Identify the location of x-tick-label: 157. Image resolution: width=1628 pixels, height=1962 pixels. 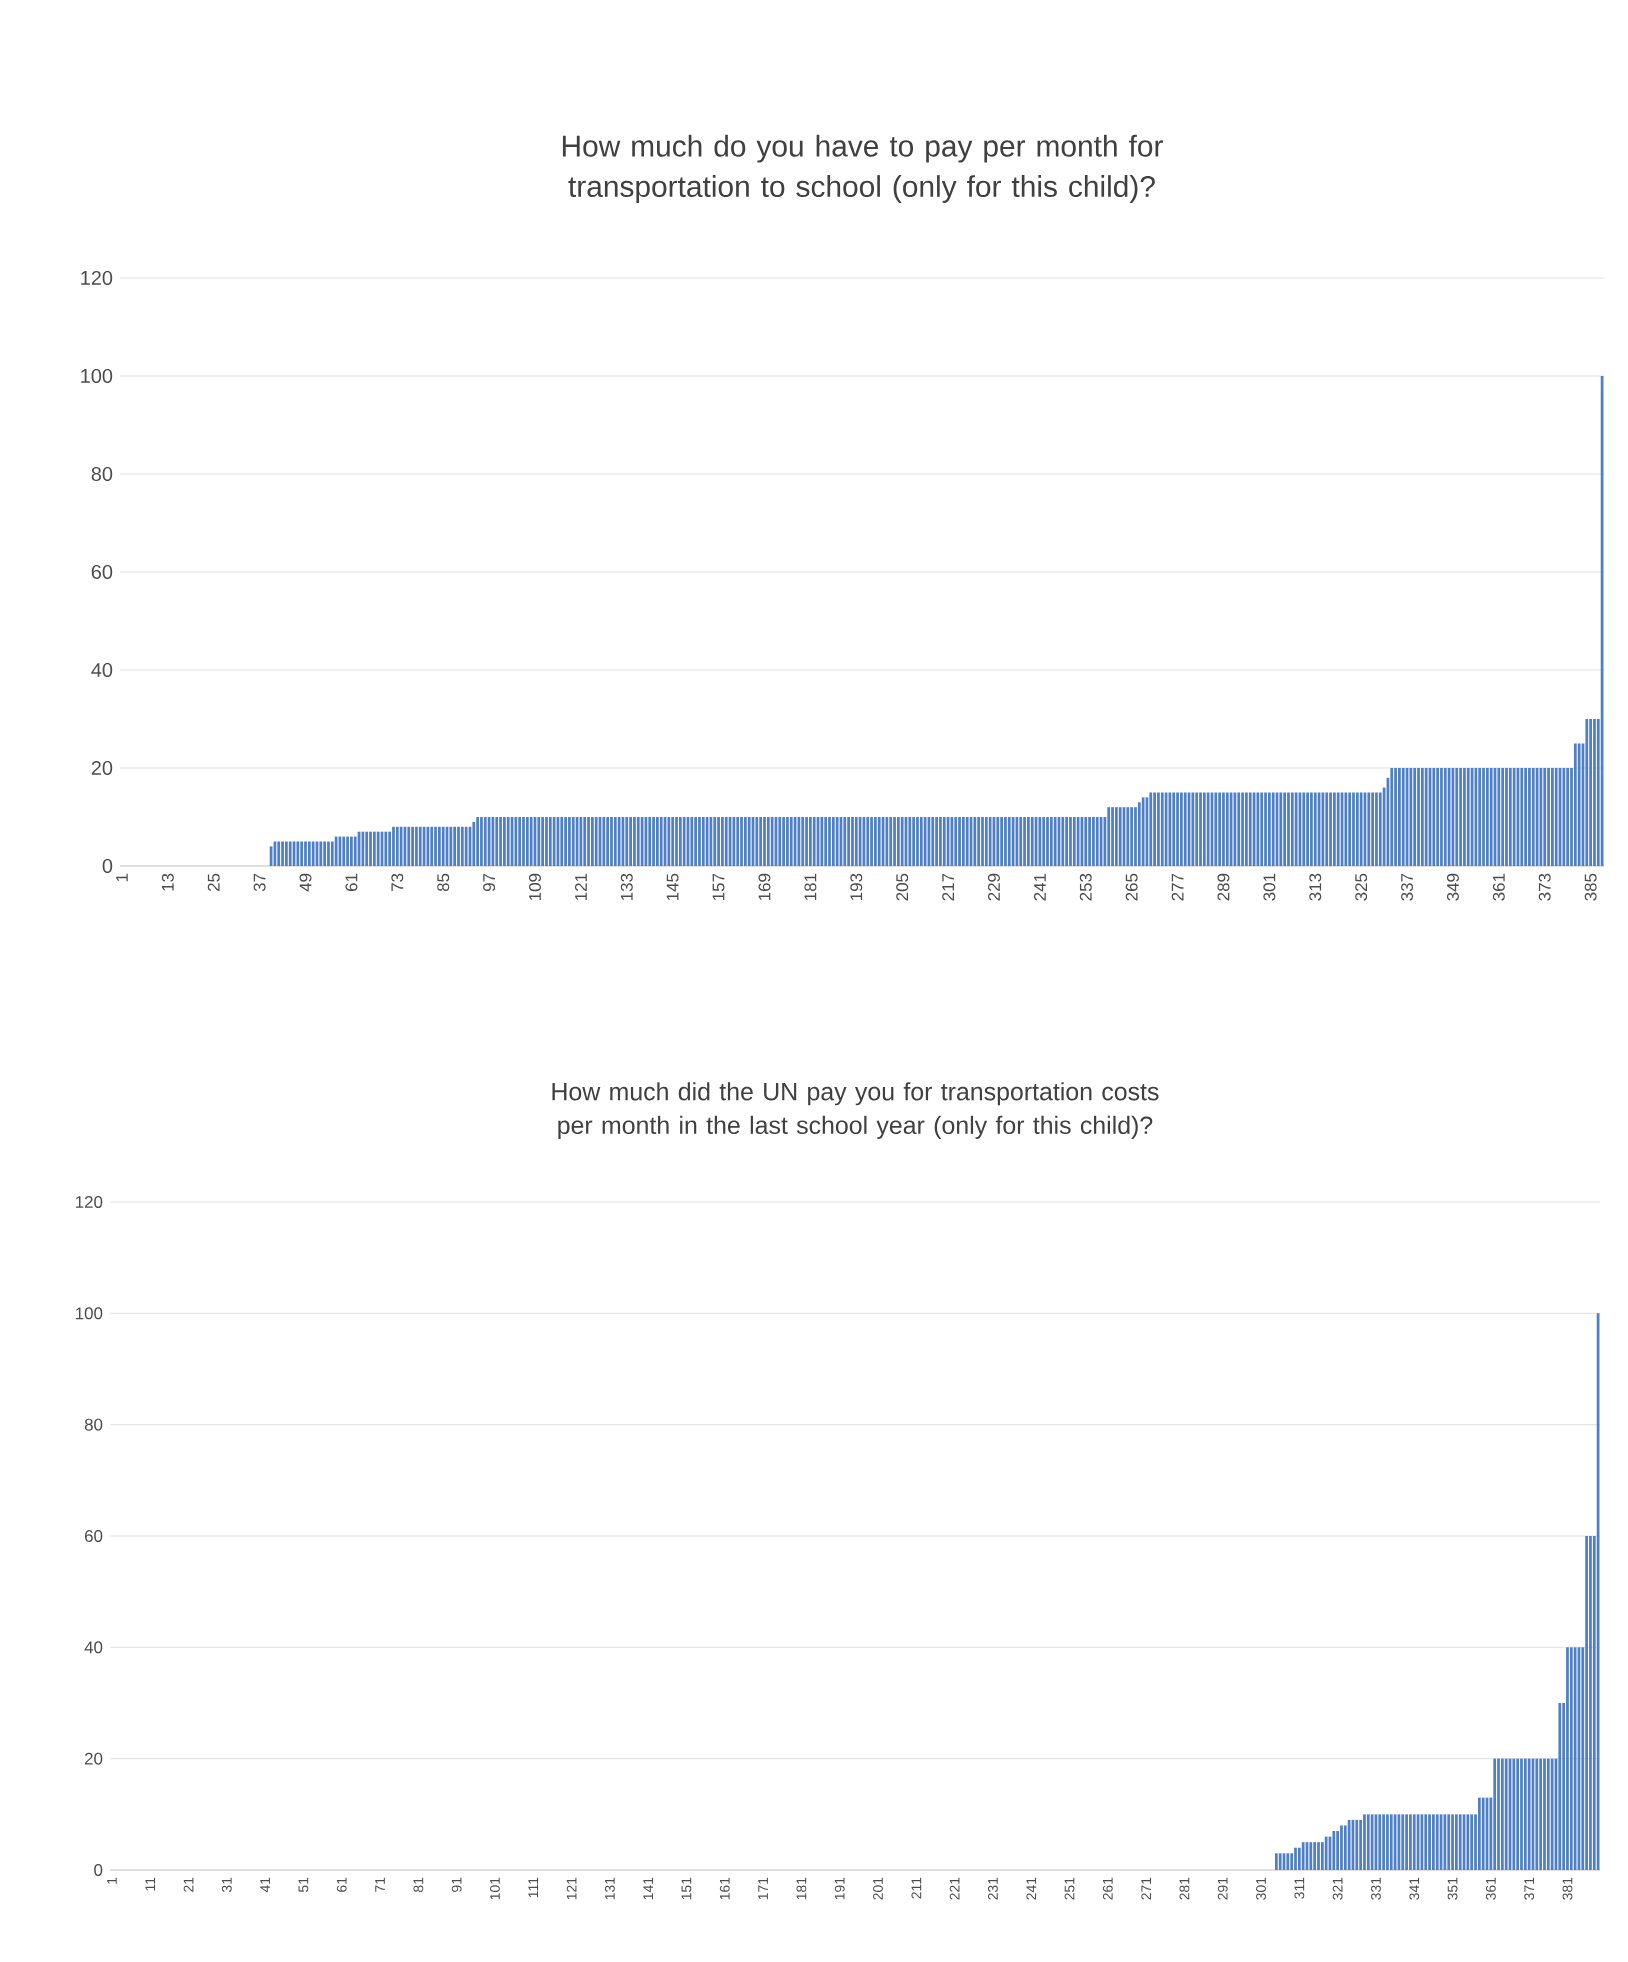
(718, 886).